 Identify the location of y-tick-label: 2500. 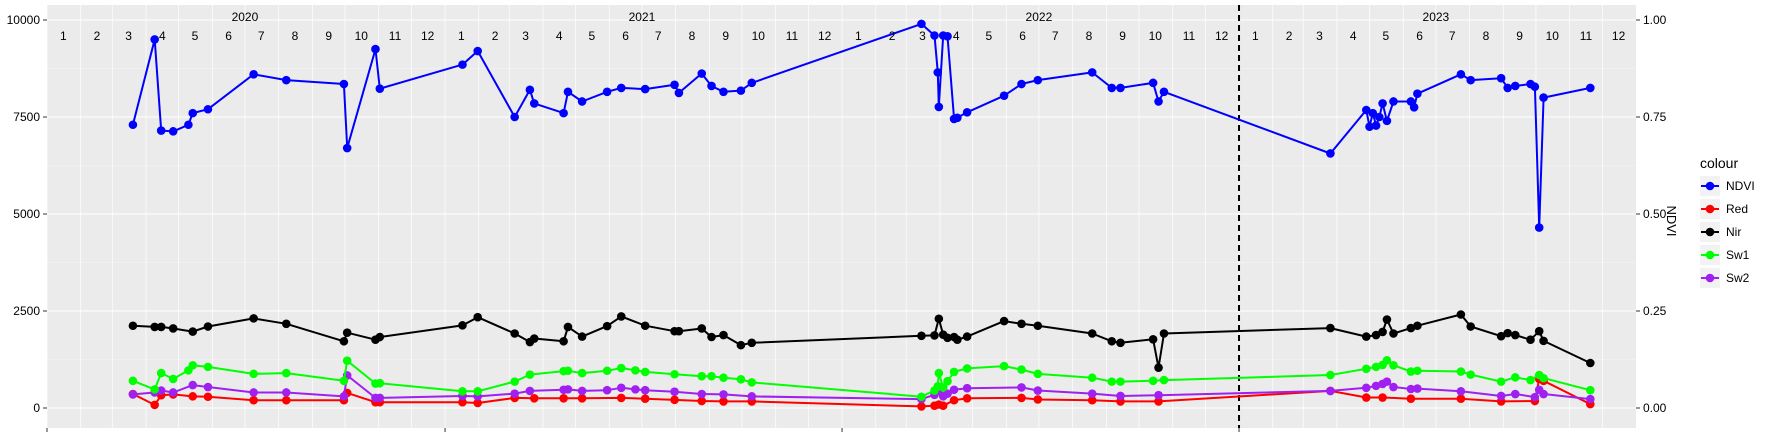
(26, 311).